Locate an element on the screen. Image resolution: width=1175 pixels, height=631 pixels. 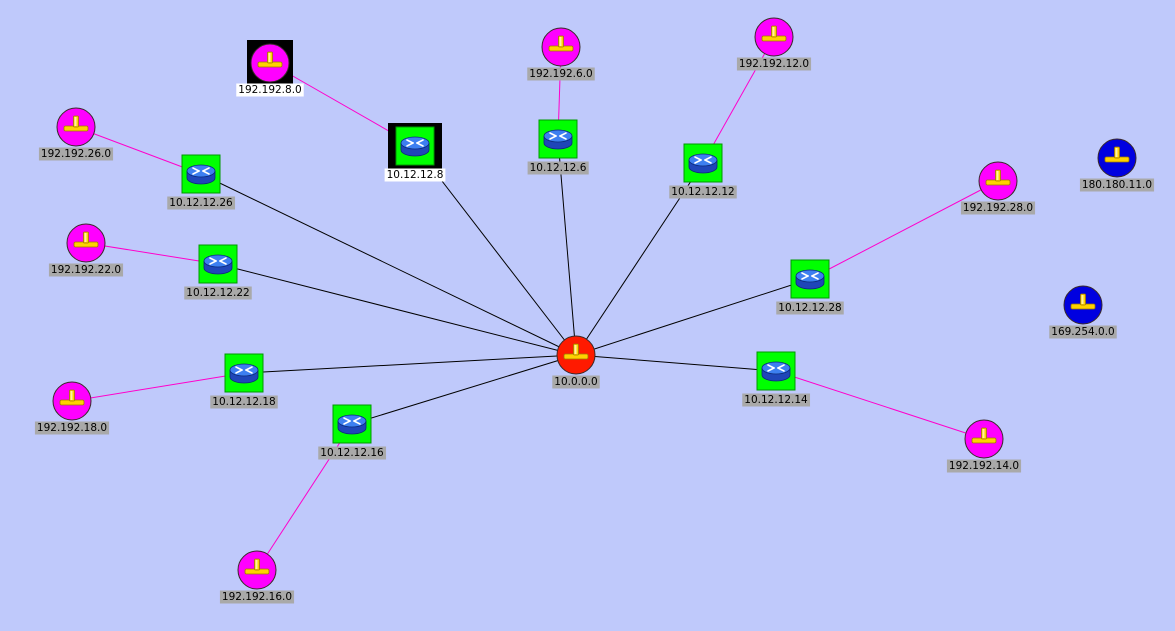
backbone-link-r6 is located at coordinates (567, 247).